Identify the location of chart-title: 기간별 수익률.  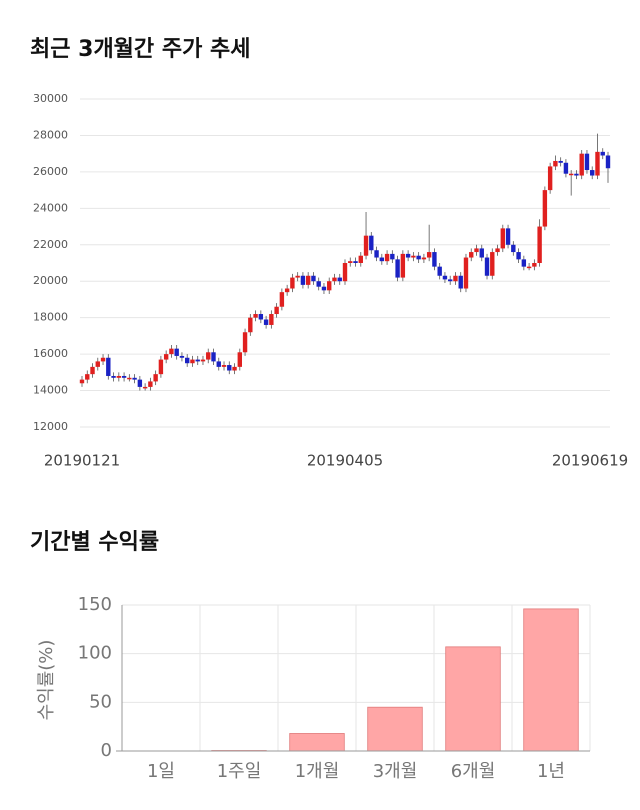
(94, 542).